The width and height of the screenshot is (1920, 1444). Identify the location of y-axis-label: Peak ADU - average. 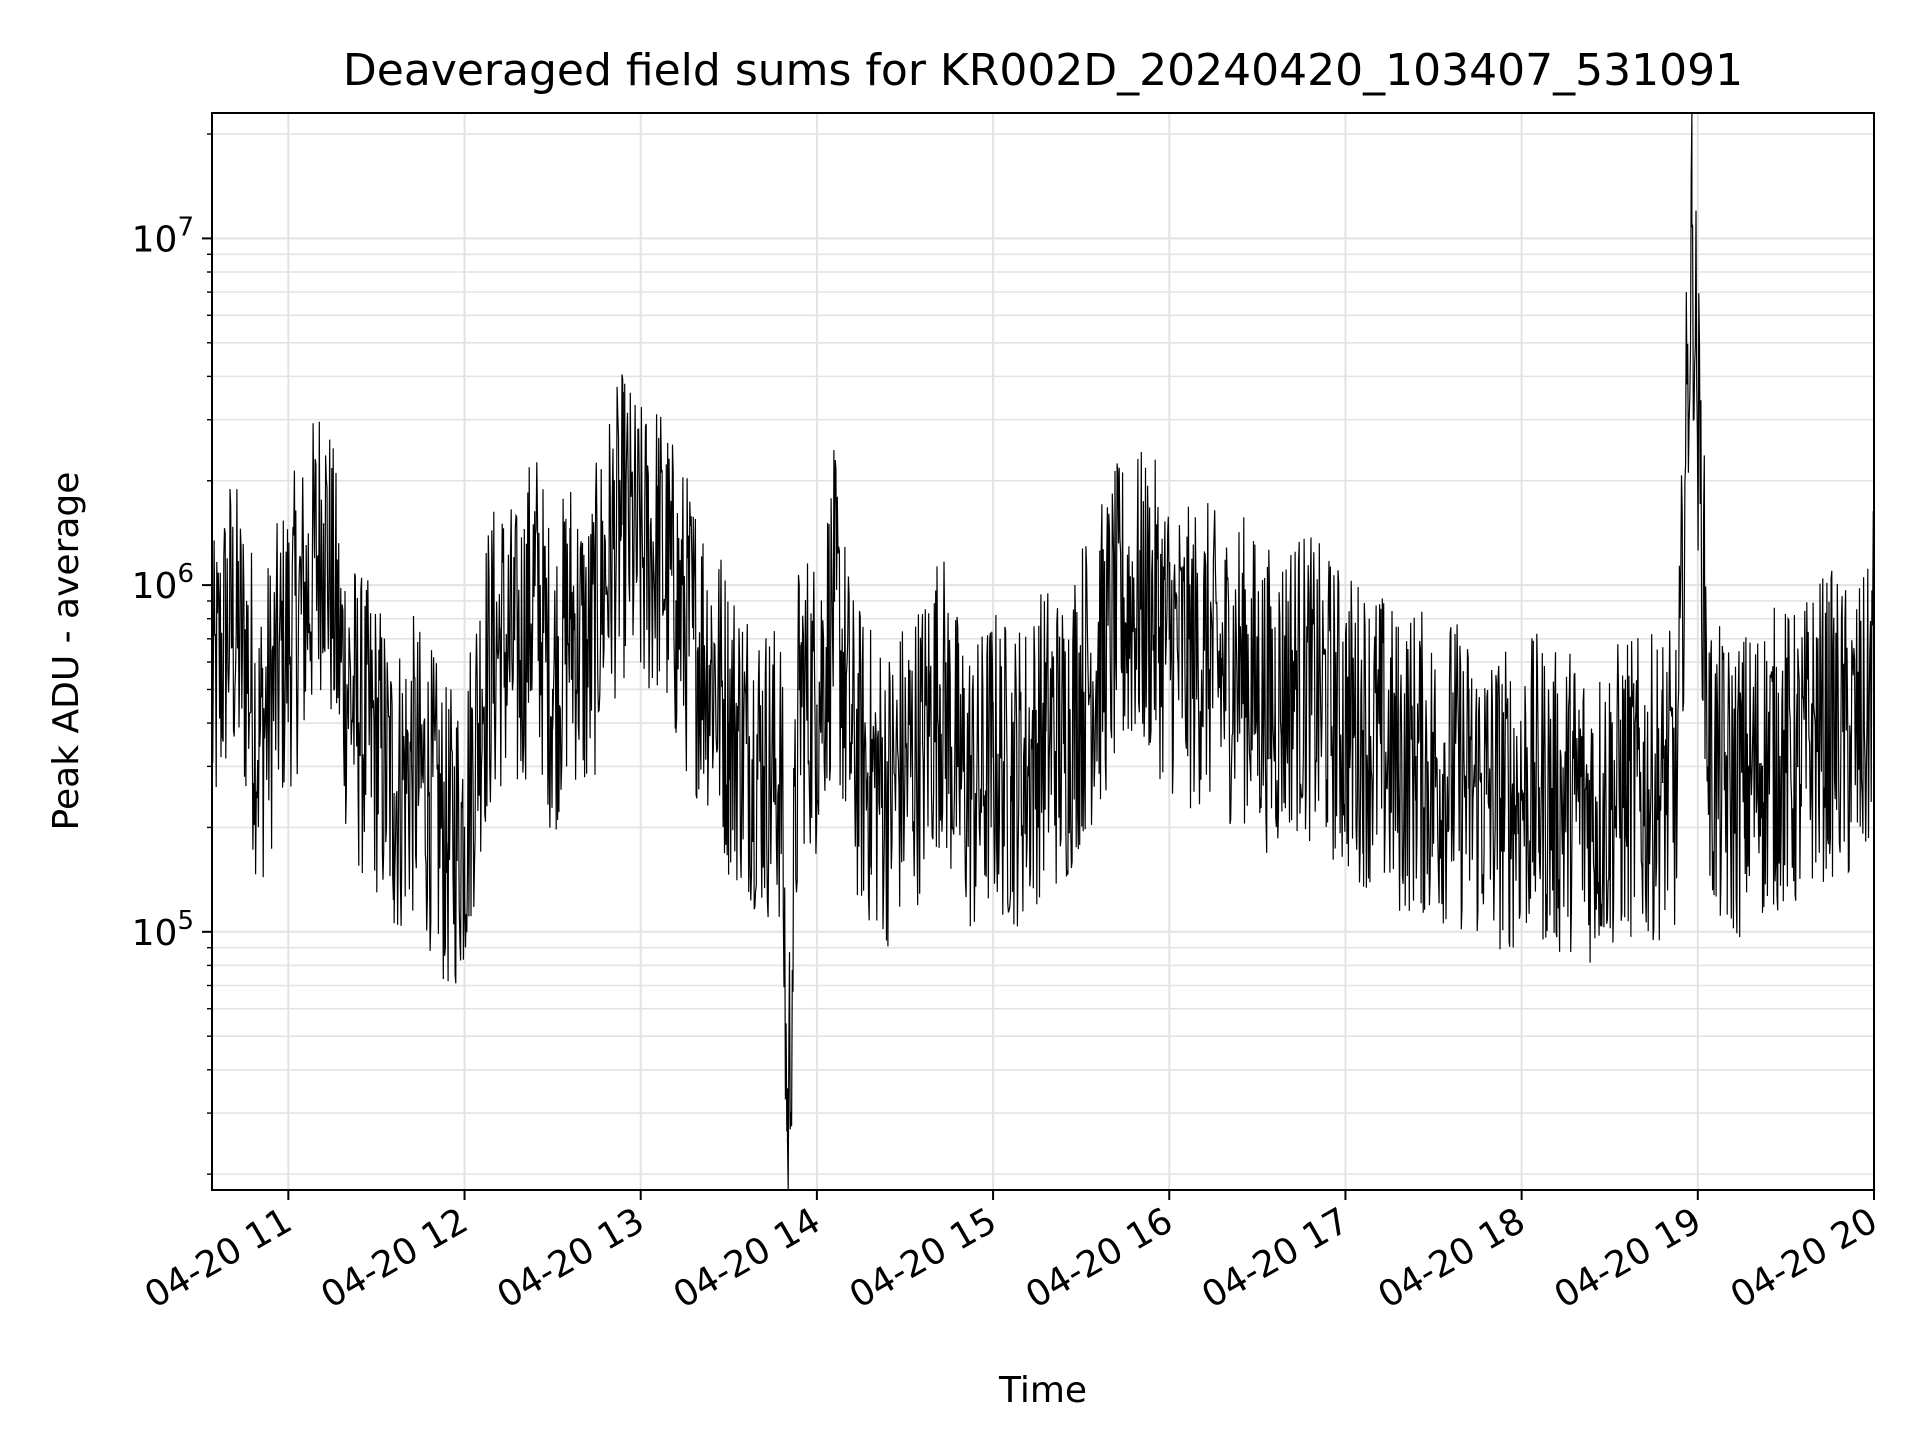
(66, 651).